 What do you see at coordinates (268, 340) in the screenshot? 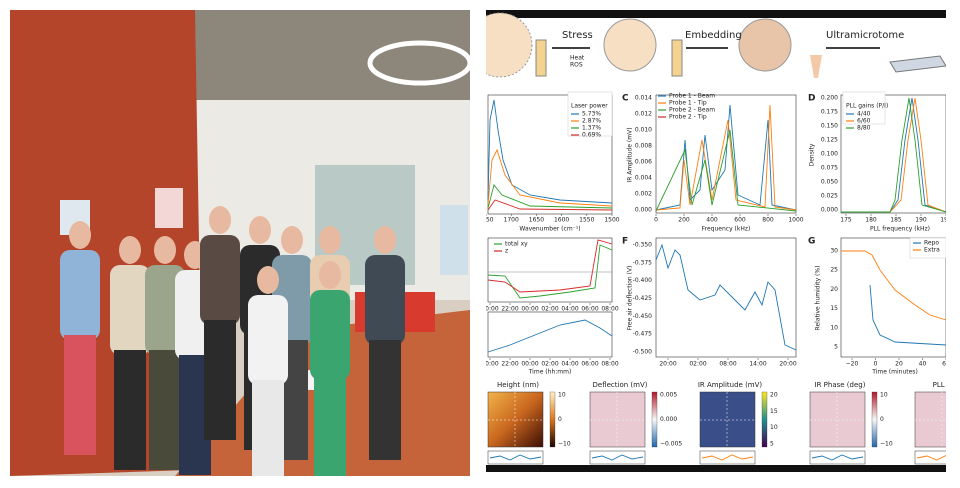
I see `person-body` at bounding box center [268, 340].